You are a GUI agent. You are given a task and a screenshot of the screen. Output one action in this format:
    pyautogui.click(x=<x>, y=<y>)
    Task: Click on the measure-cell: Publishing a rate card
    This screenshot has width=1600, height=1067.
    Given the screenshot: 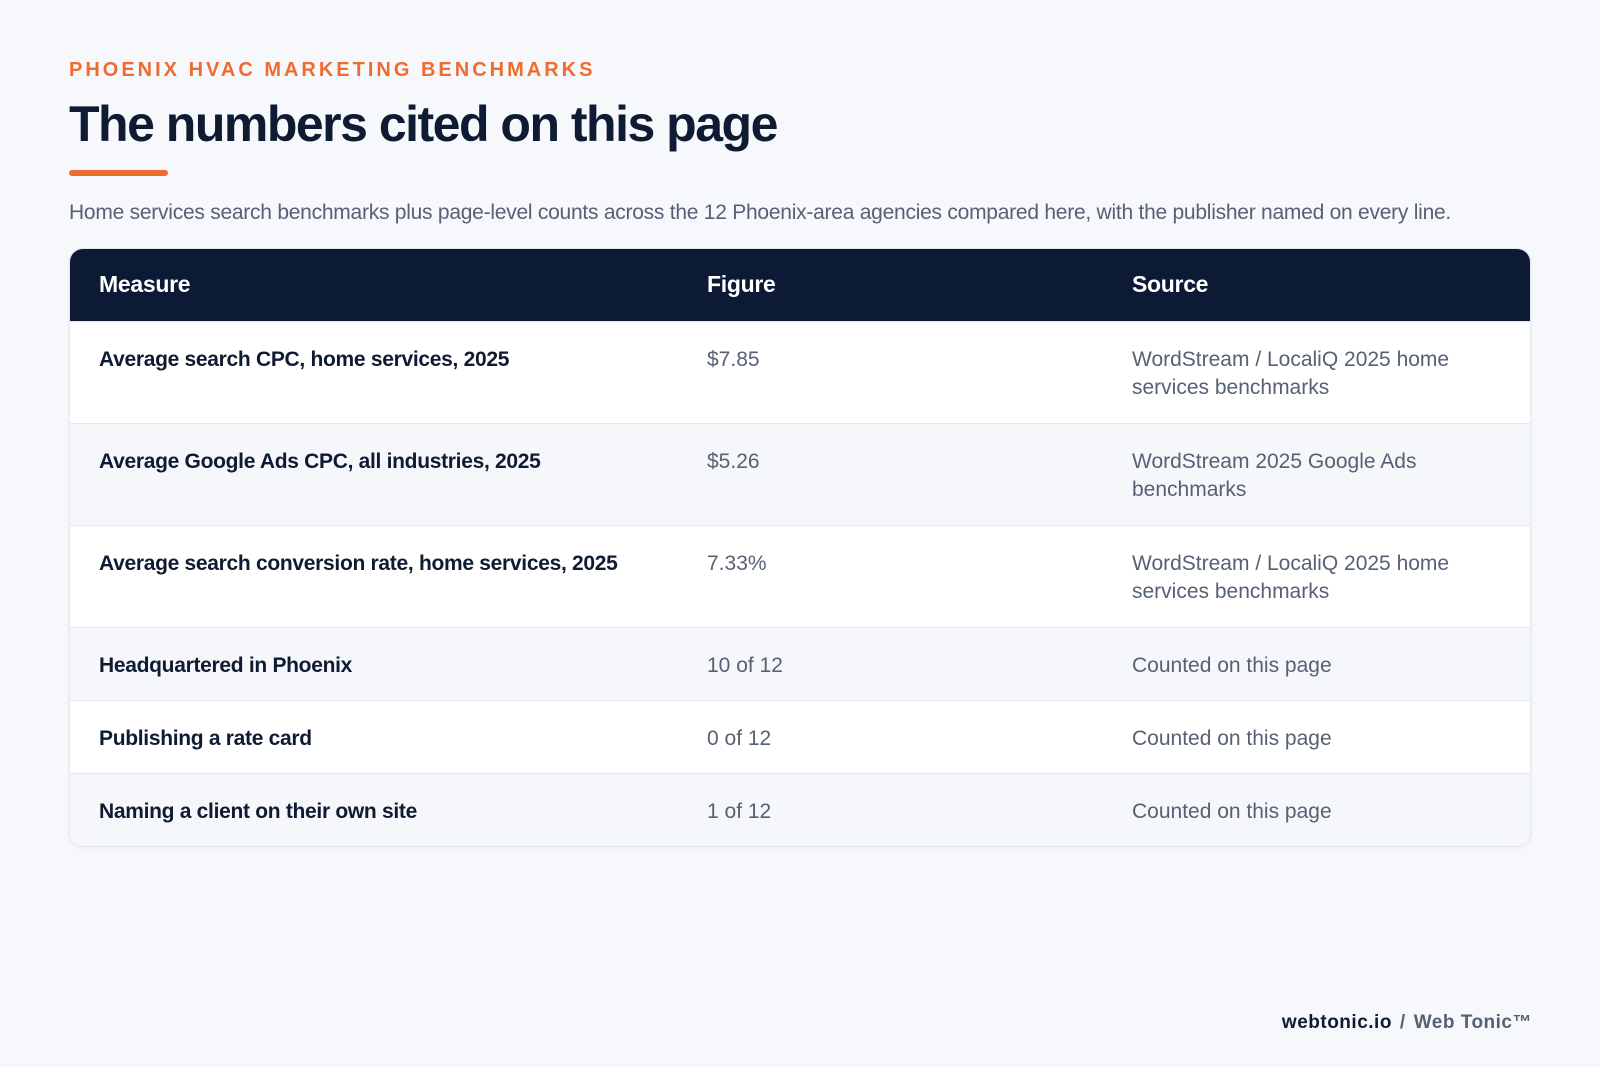 What is the action you would take?
    pyautogui.click(x=205, y=738)
    